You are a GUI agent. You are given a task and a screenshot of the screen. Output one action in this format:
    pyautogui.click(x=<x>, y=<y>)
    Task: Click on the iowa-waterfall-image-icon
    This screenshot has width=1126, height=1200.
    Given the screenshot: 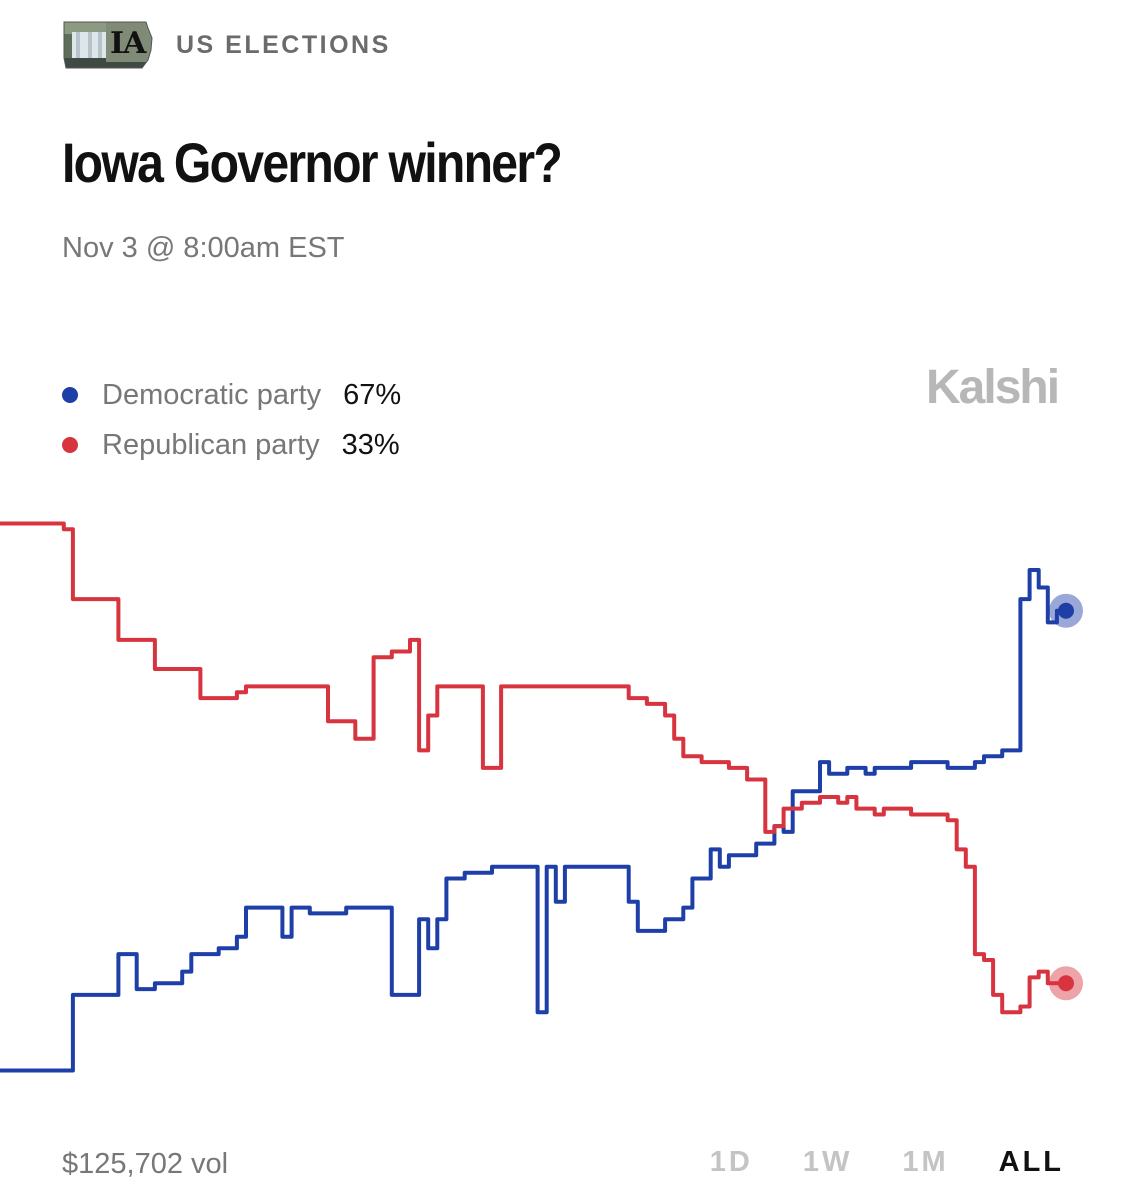 What is the action you would take?
    pyautogui.click(x=108, y=45)
    